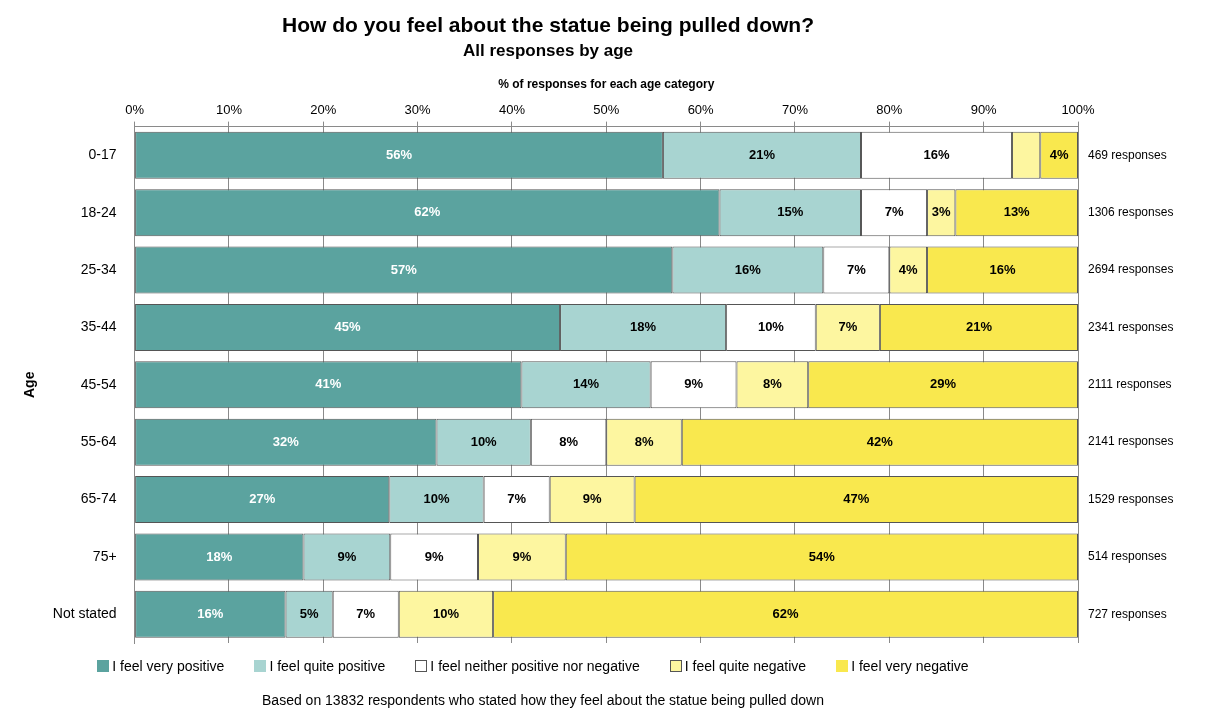 The width and height of the screenshot is (1208, 724). Describe the element at coordinates (98, 383) in the screenshot. I see `y-tick-label: 45-54` at that location.